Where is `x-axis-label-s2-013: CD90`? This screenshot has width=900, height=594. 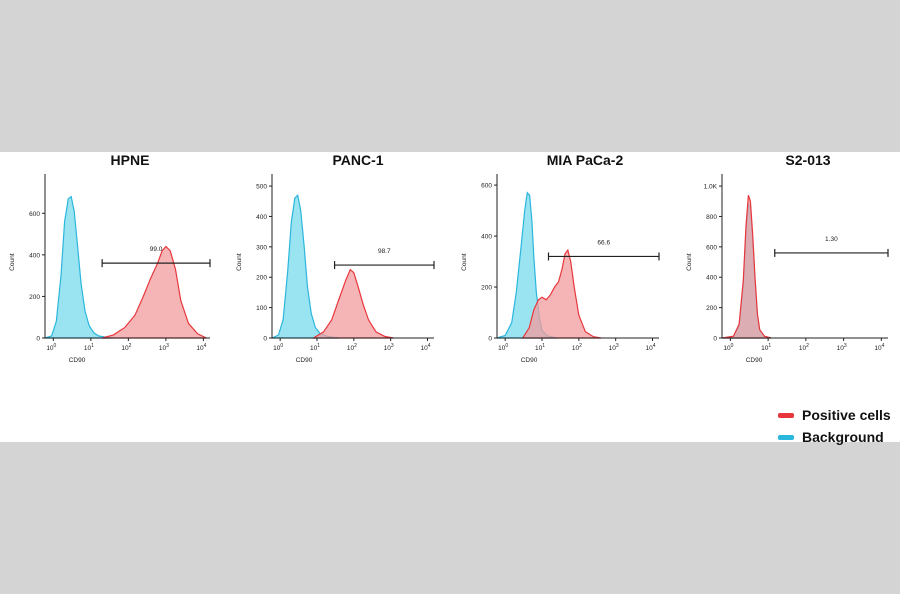
x-axis-label-s2-013: CD90 is located at coordinates (754, 360).